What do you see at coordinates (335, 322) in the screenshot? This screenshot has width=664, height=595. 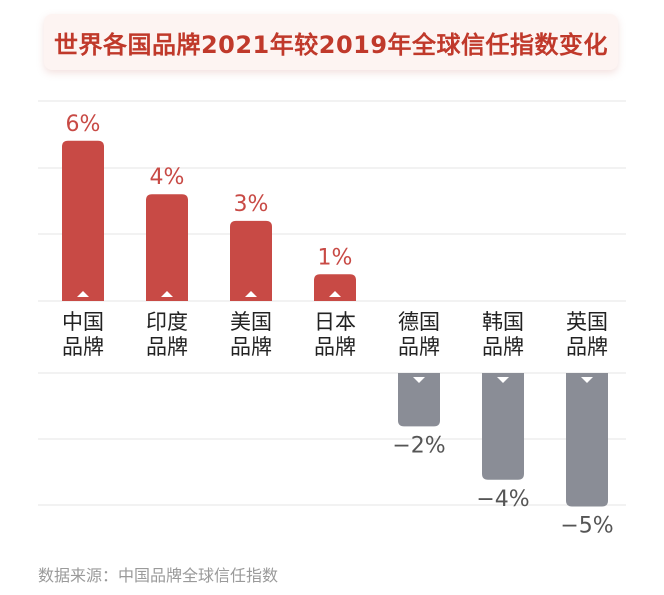 I see `category-label: 日本` at bounding box center [335, 322].